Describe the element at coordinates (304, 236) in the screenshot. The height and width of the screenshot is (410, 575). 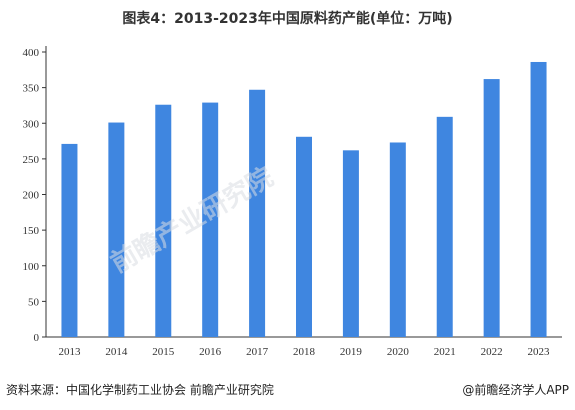
I see `bar-2018` at that location.